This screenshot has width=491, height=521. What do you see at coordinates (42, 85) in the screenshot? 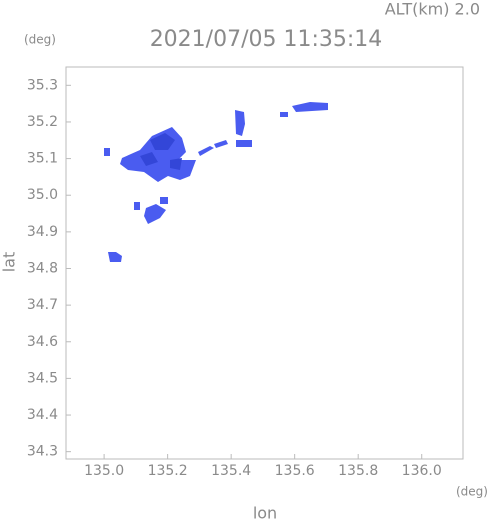
I see `y-tick-label: 35.3` at bounding box center [42, 85].